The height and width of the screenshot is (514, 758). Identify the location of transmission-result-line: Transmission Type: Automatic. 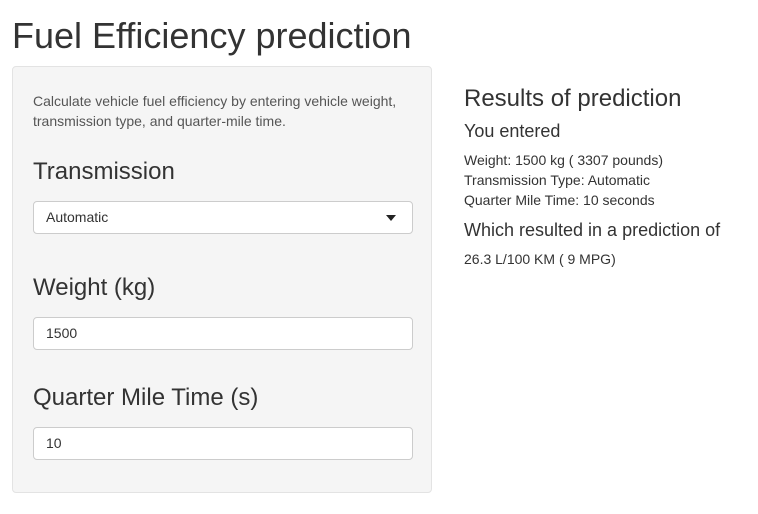
(557, 180).